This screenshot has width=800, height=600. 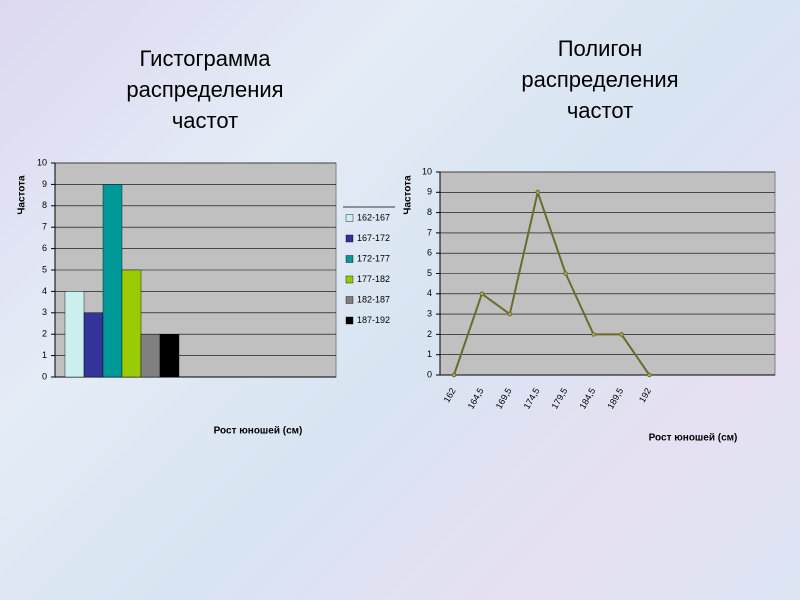 What do you see at coordinates (645, 395) in the screenshot?
I see `x-tick-label: 192` at bounding box center [645, 395].